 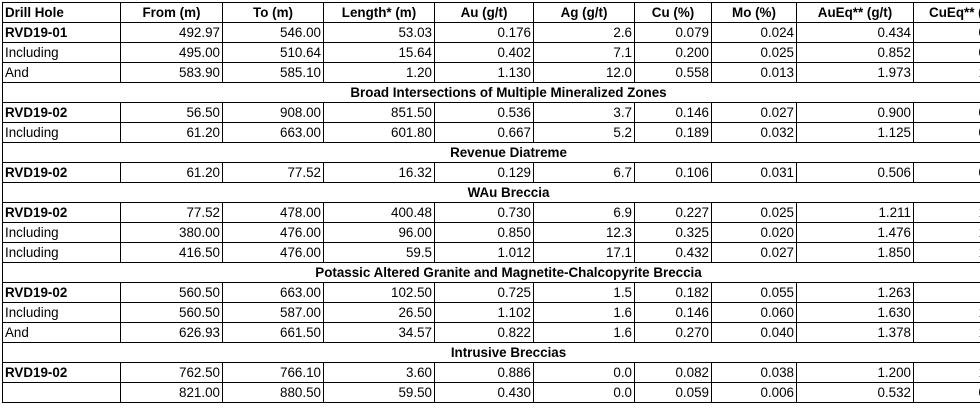 I want to click on from-cell: 492.97, so click(x=171, y=32).